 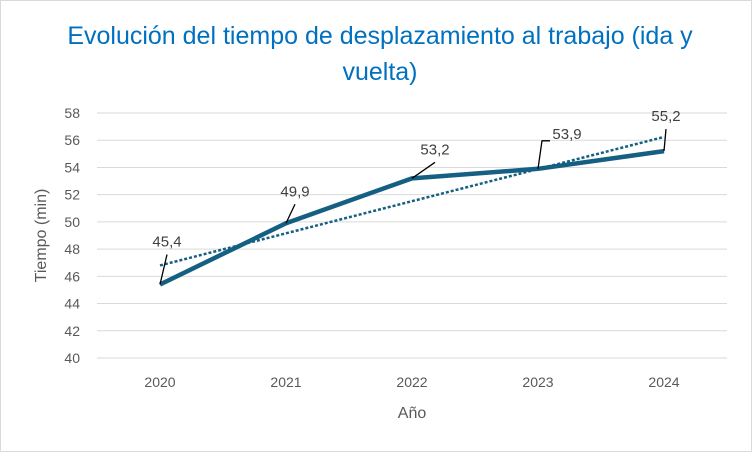 What do you see at coordinates (166, 242) in the screenshot?
I see `data-label: 45,4` at bounding box center [166, 242].